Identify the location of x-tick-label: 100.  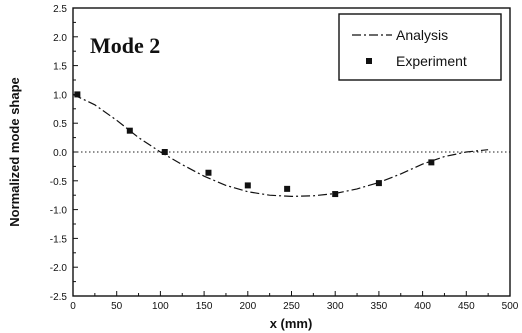
(160, 306).